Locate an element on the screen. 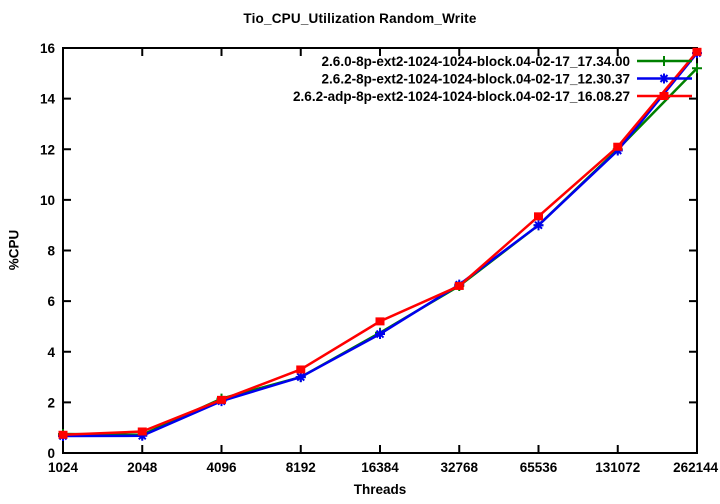  y-tick-label: 16 is located at coordinates (48, 48).